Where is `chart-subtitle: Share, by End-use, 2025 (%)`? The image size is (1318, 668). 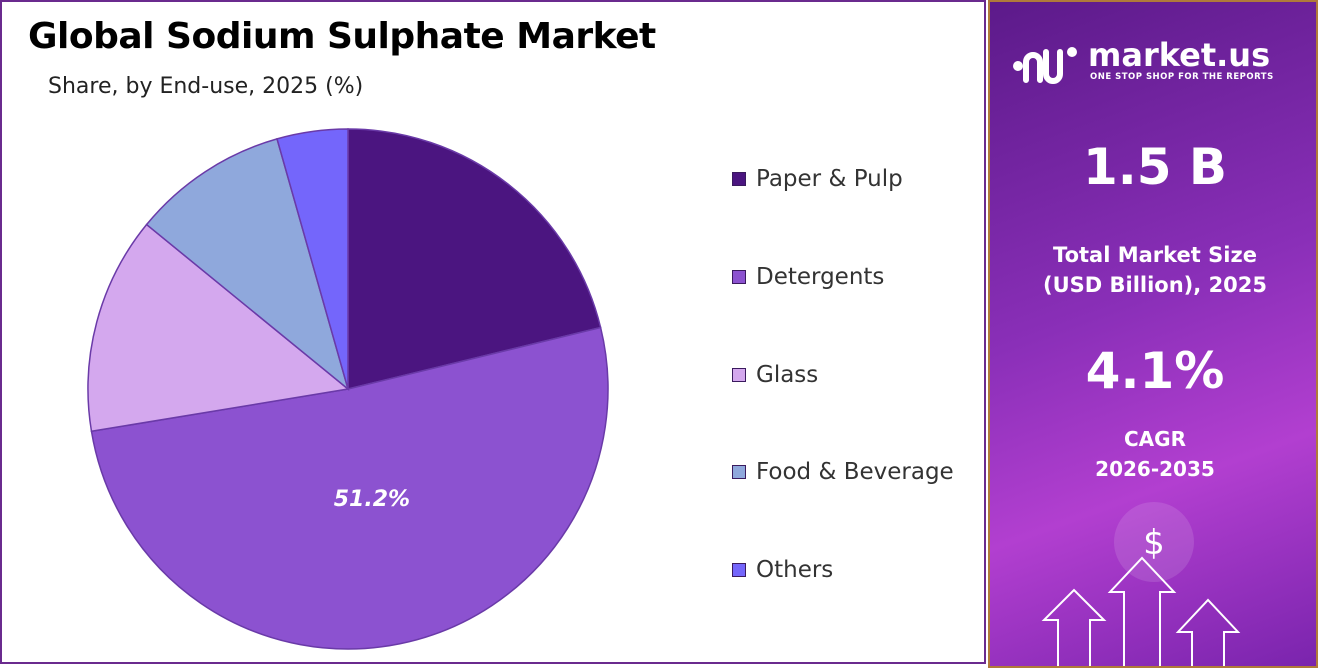
chart-subtitle: Share, by End-use, 2025 (%) is located at coordinates (206, 86).